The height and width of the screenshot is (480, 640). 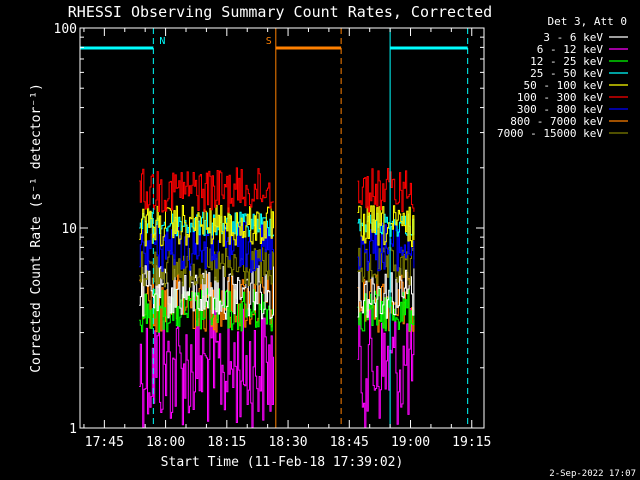 What do you see at coordinates (73, 429) in the screenshot?
I see `y-tick-label-1: 1` at bounding box center [73, 429].